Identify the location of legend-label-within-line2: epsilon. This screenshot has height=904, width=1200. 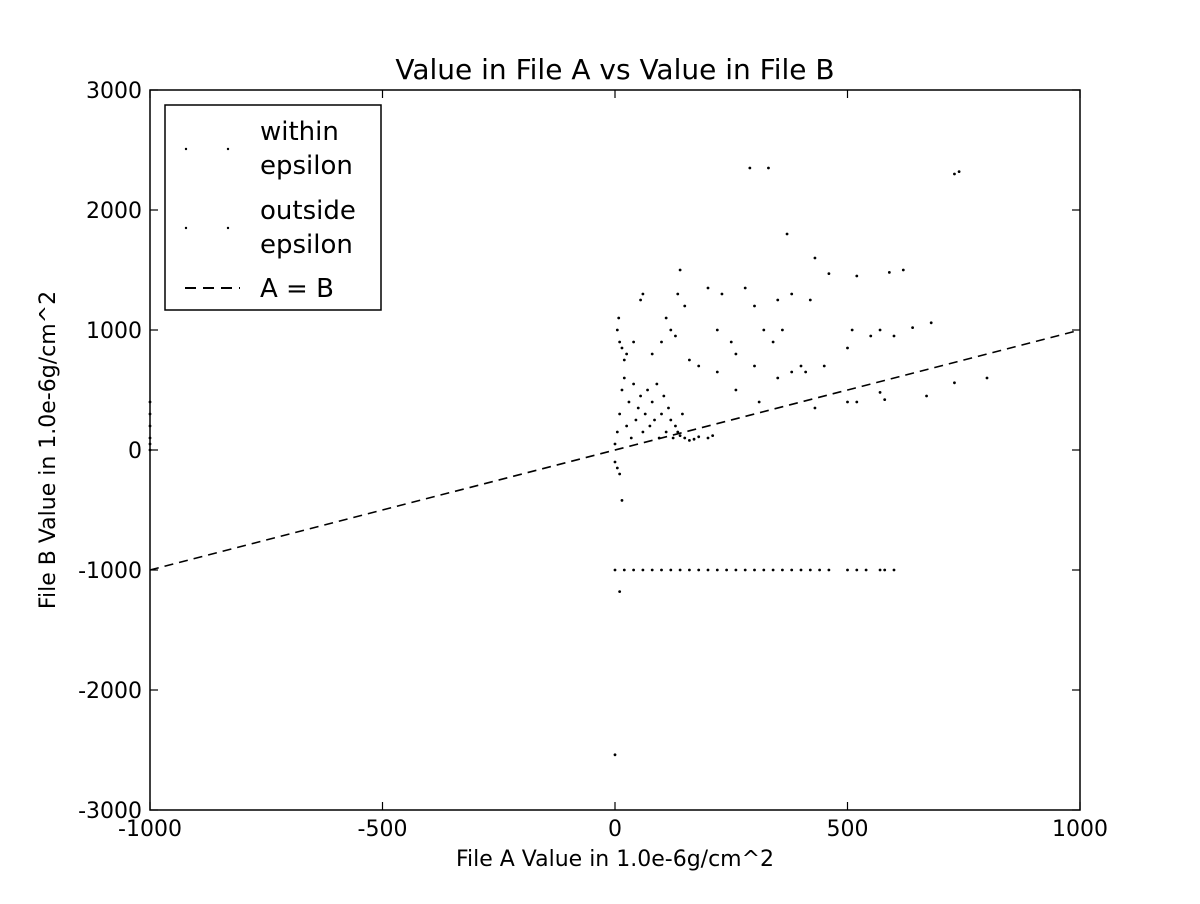
(306, 166).